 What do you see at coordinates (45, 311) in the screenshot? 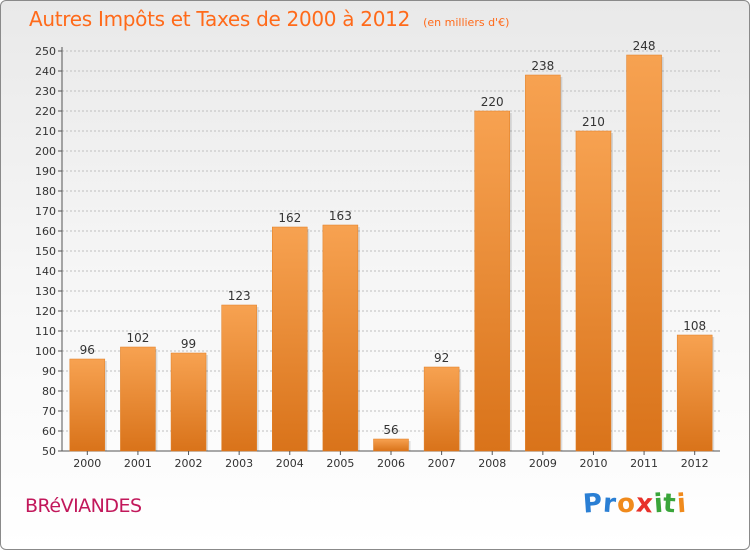
I see `y-tick-label: 120` at bounding box center [45, 311].